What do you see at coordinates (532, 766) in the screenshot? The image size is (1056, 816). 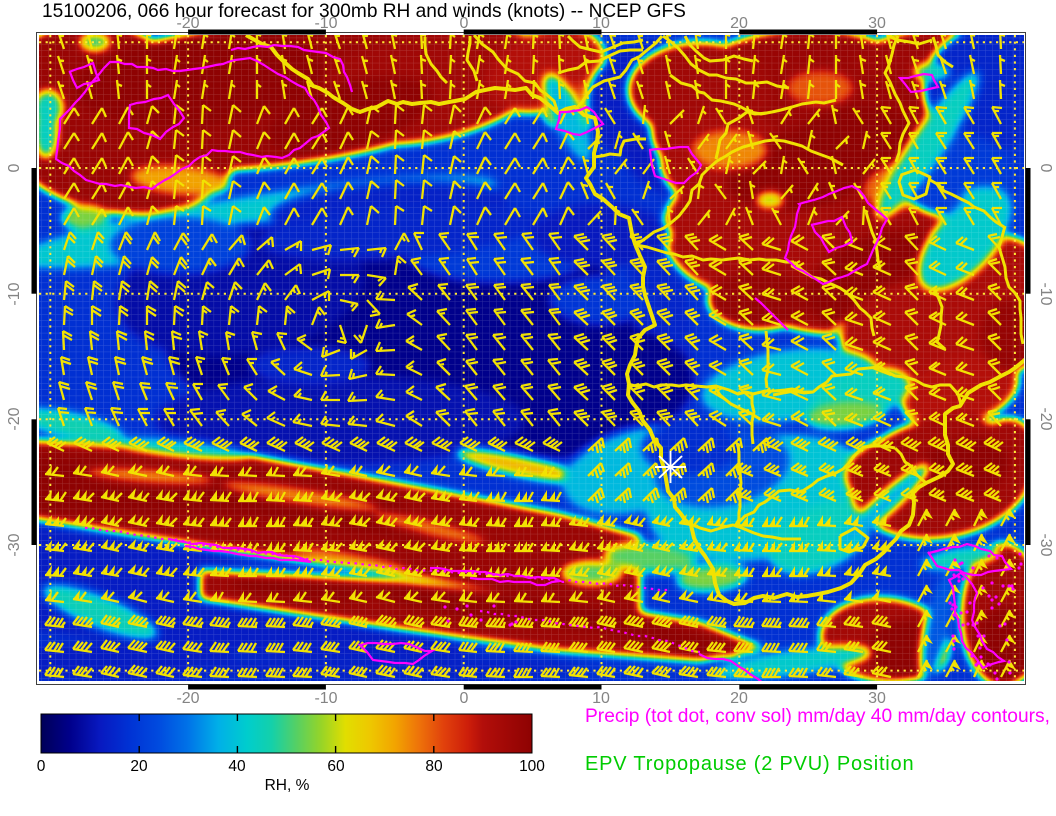 I see `svg-text: 100` at bounding box center [532, 766].